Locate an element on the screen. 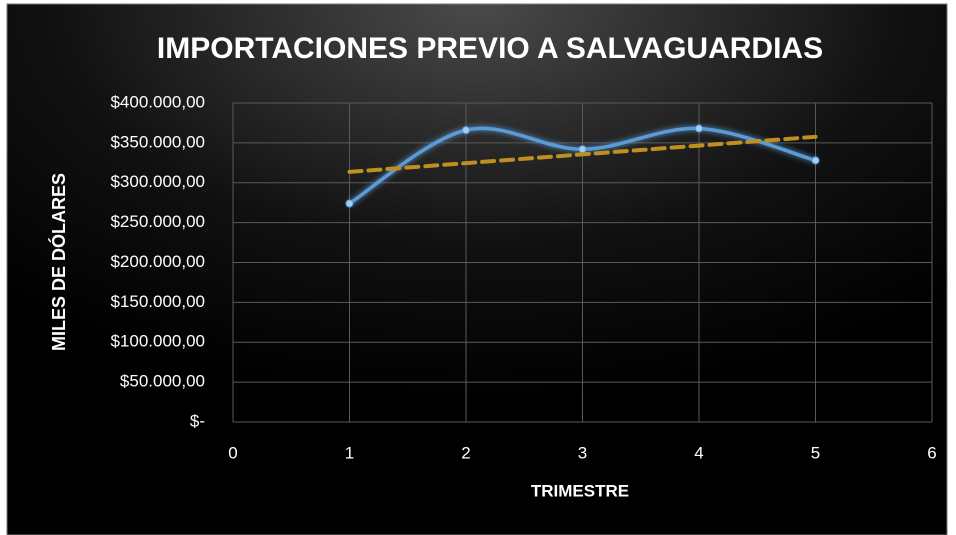 This screenshot has height=535, width=956. trend-line is located at coordinates (582, 154).